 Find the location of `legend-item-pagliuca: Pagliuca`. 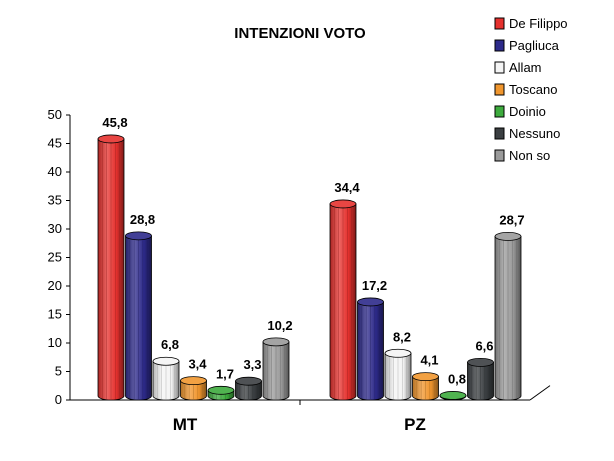

legend-item-pagliuca: Pagliuca is located at coordinates (527, 45).